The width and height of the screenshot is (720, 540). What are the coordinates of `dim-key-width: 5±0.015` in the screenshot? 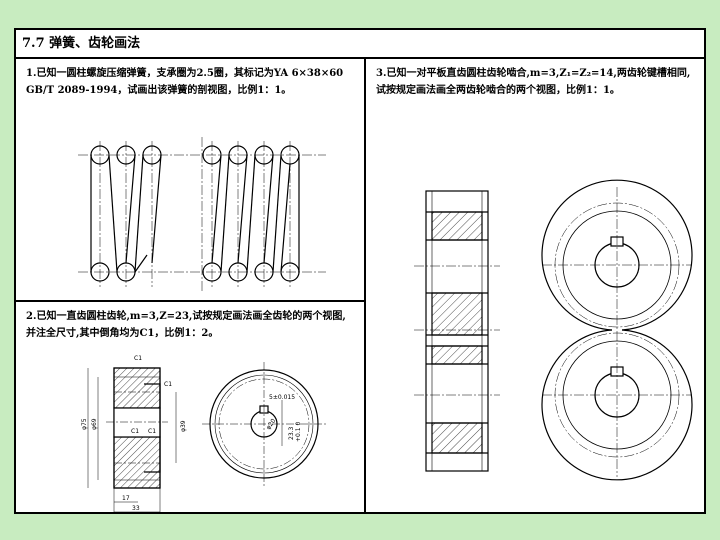 It's located at (282, 397).